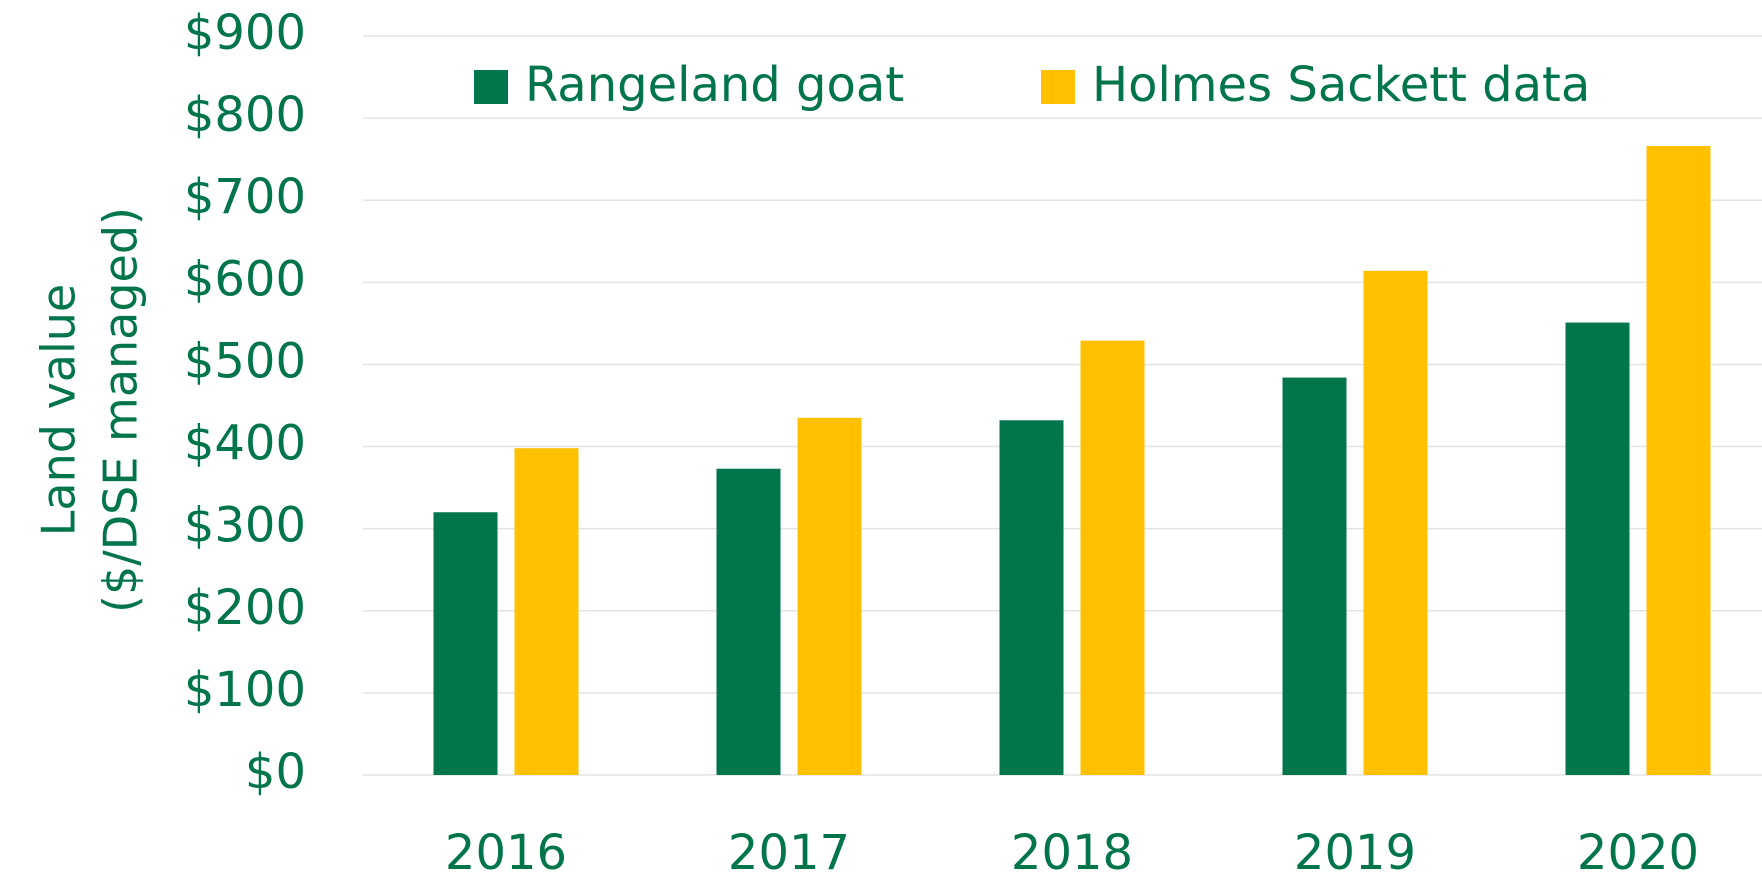 This screenshot has height=876, width=1762. What do you see at coordinates (245, 690) in the screenshot?
I see `y-tick-label: $100` at bounding box center [245, 690].